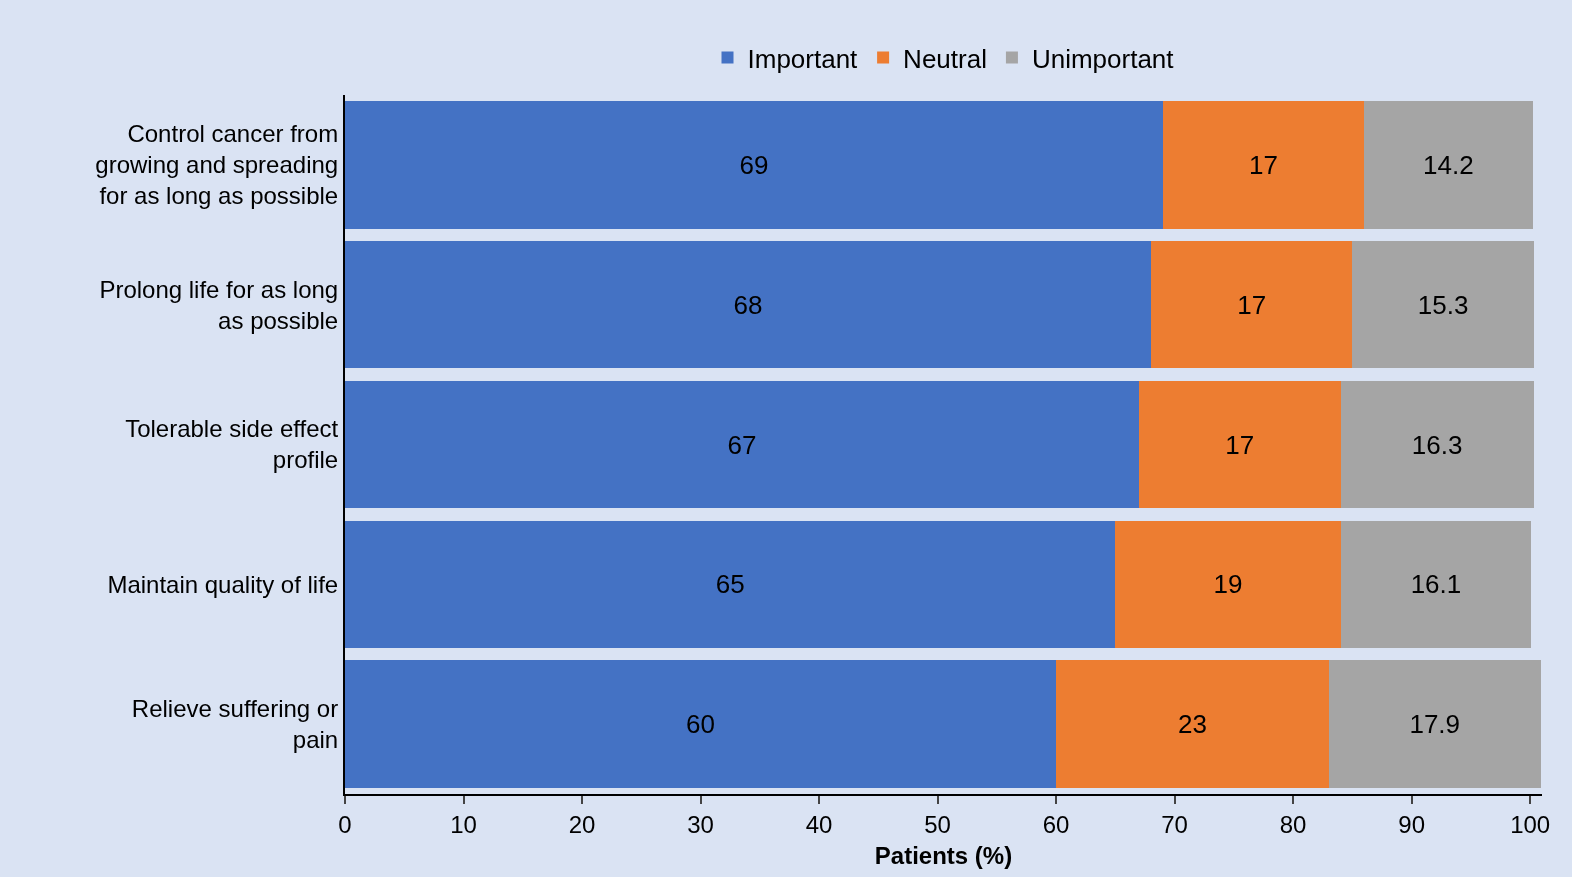 Image resolution: width=1572 pixels, height=877 pixels. What do you see at coordinates (1056, 824) in the screenshot?
I see `x-tick-label: 60` at bounding box center [1056, 824].